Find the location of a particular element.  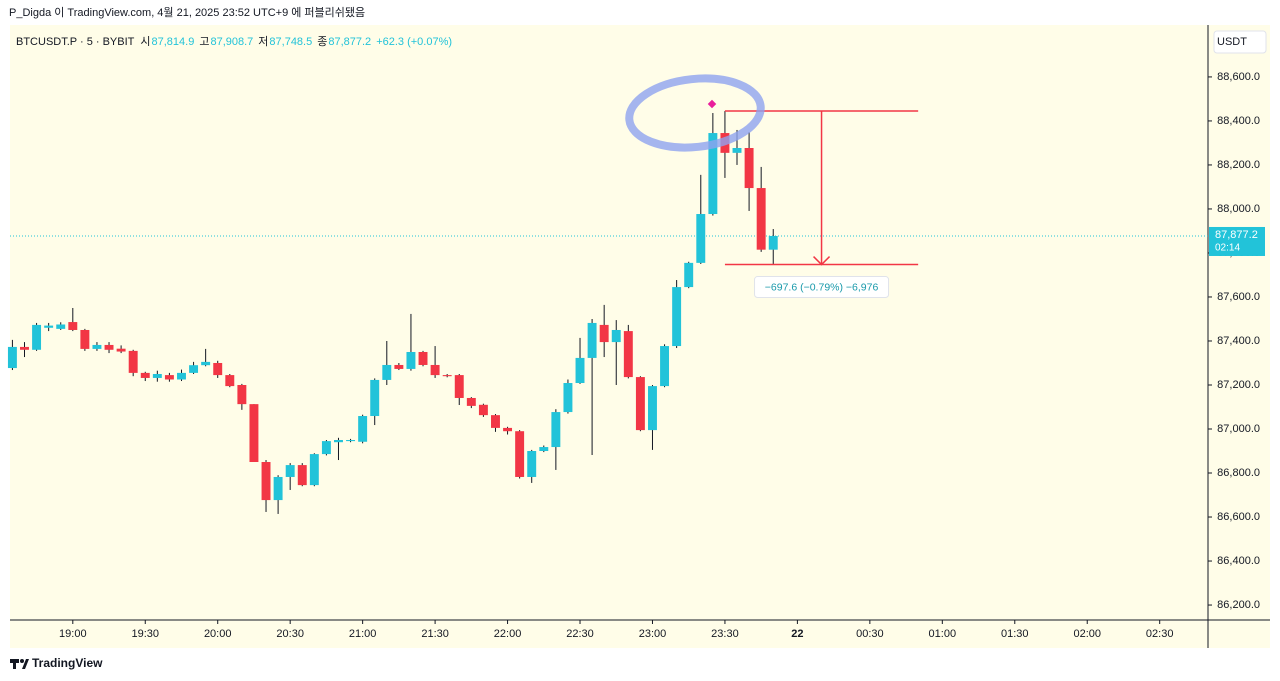

y-tick-label: 86,800.0 is located at coordinates (1238, 473).